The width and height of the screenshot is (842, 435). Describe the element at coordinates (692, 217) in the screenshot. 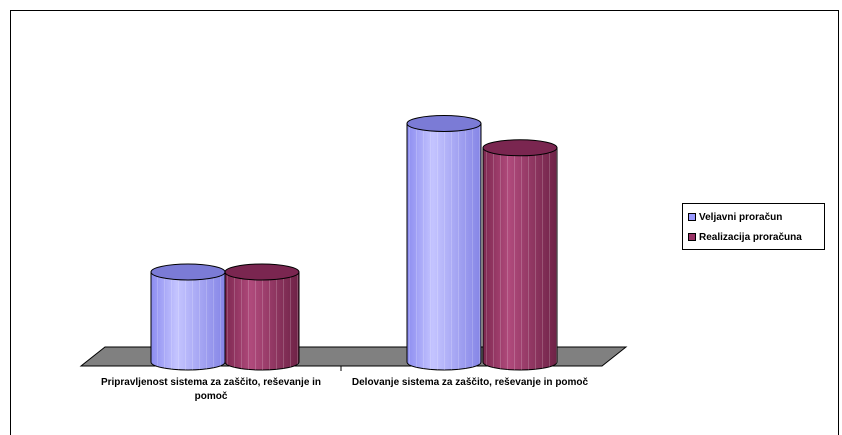

I see `legend-swatch-veljavni` at that location.